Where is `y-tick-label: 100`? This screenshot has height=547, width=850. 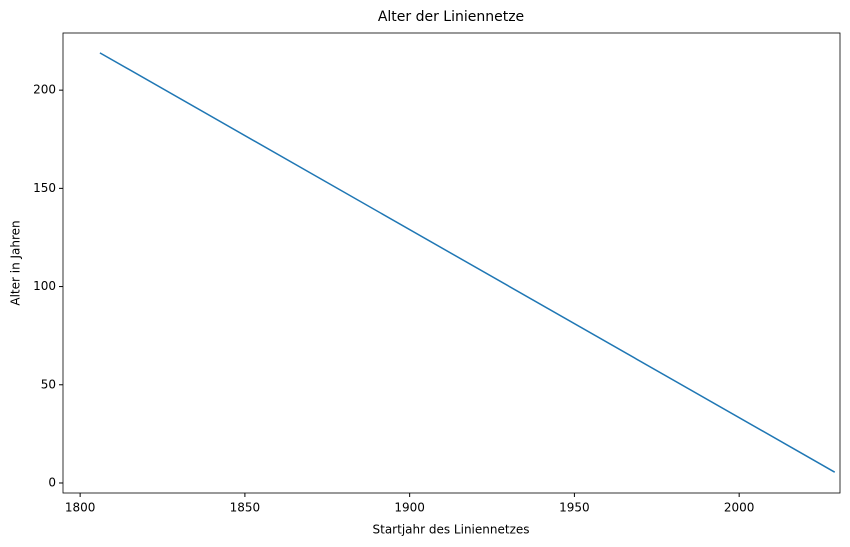
y-tick-label: 100 is located at coordinates (44, 286).